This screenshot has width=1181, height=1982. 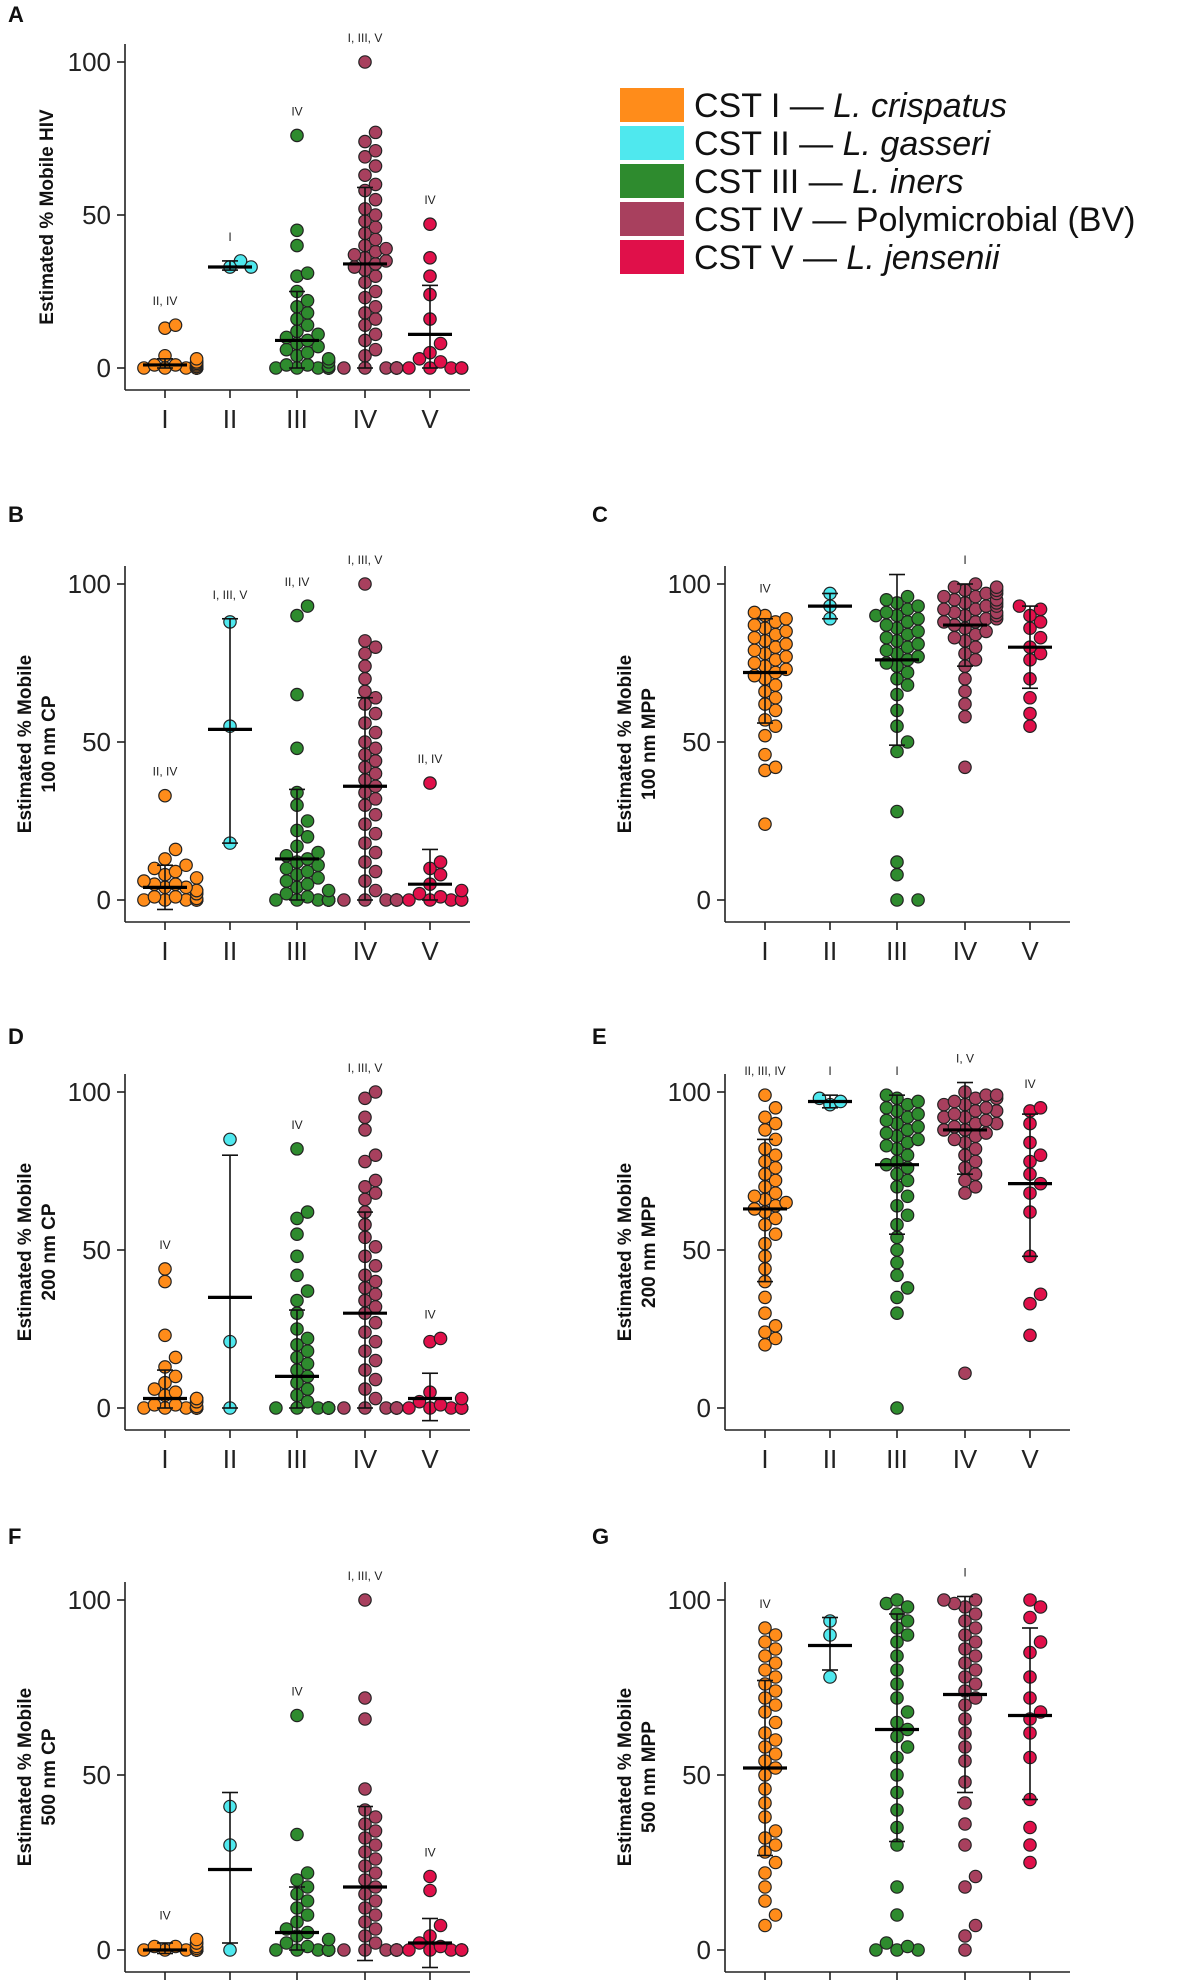 What do you see at coordinates (600, 1536) in the screenshot?
I see `panel-letter: G` at bounding box center [600, 1536].